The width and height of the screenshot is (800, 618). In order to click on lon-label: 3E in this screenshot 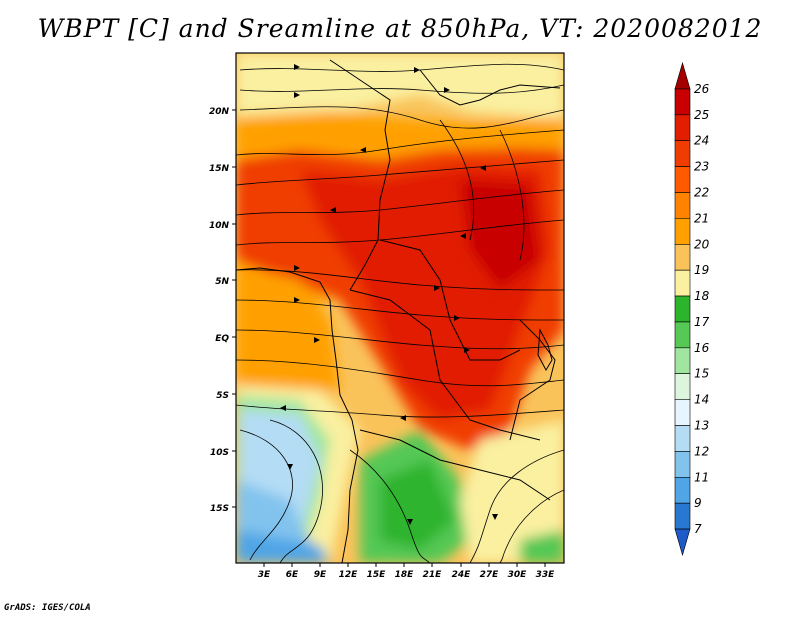, I will do `click(264, 575)`.